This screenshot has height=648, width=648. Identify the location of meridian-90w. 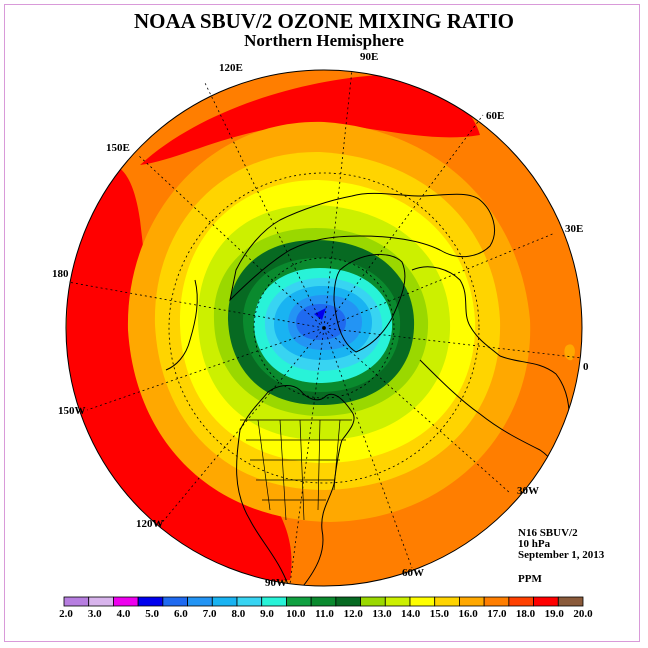
(307, 456).